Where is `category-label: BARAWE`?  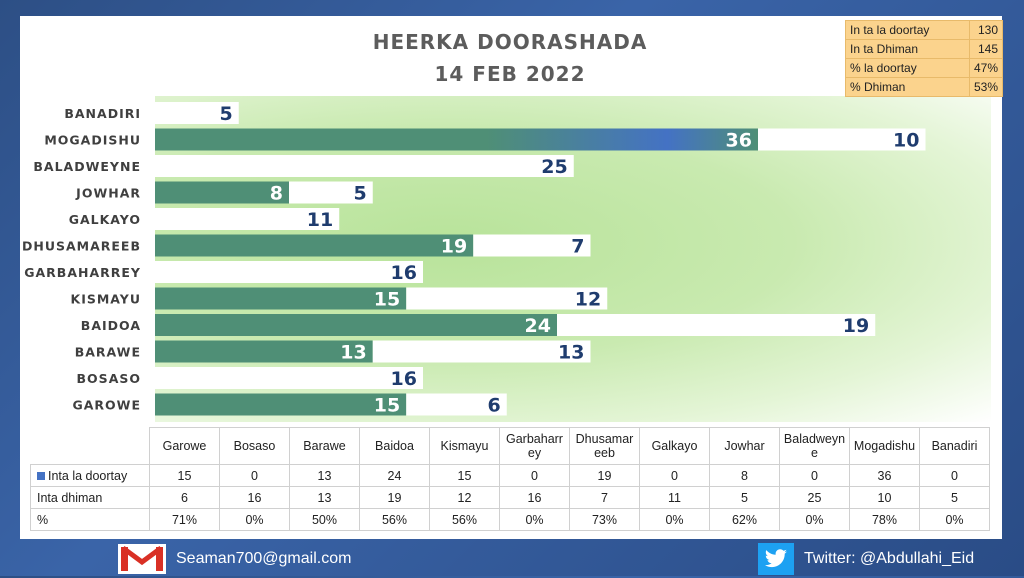 category-label: BARAWE is located at coordinates (108, 352).